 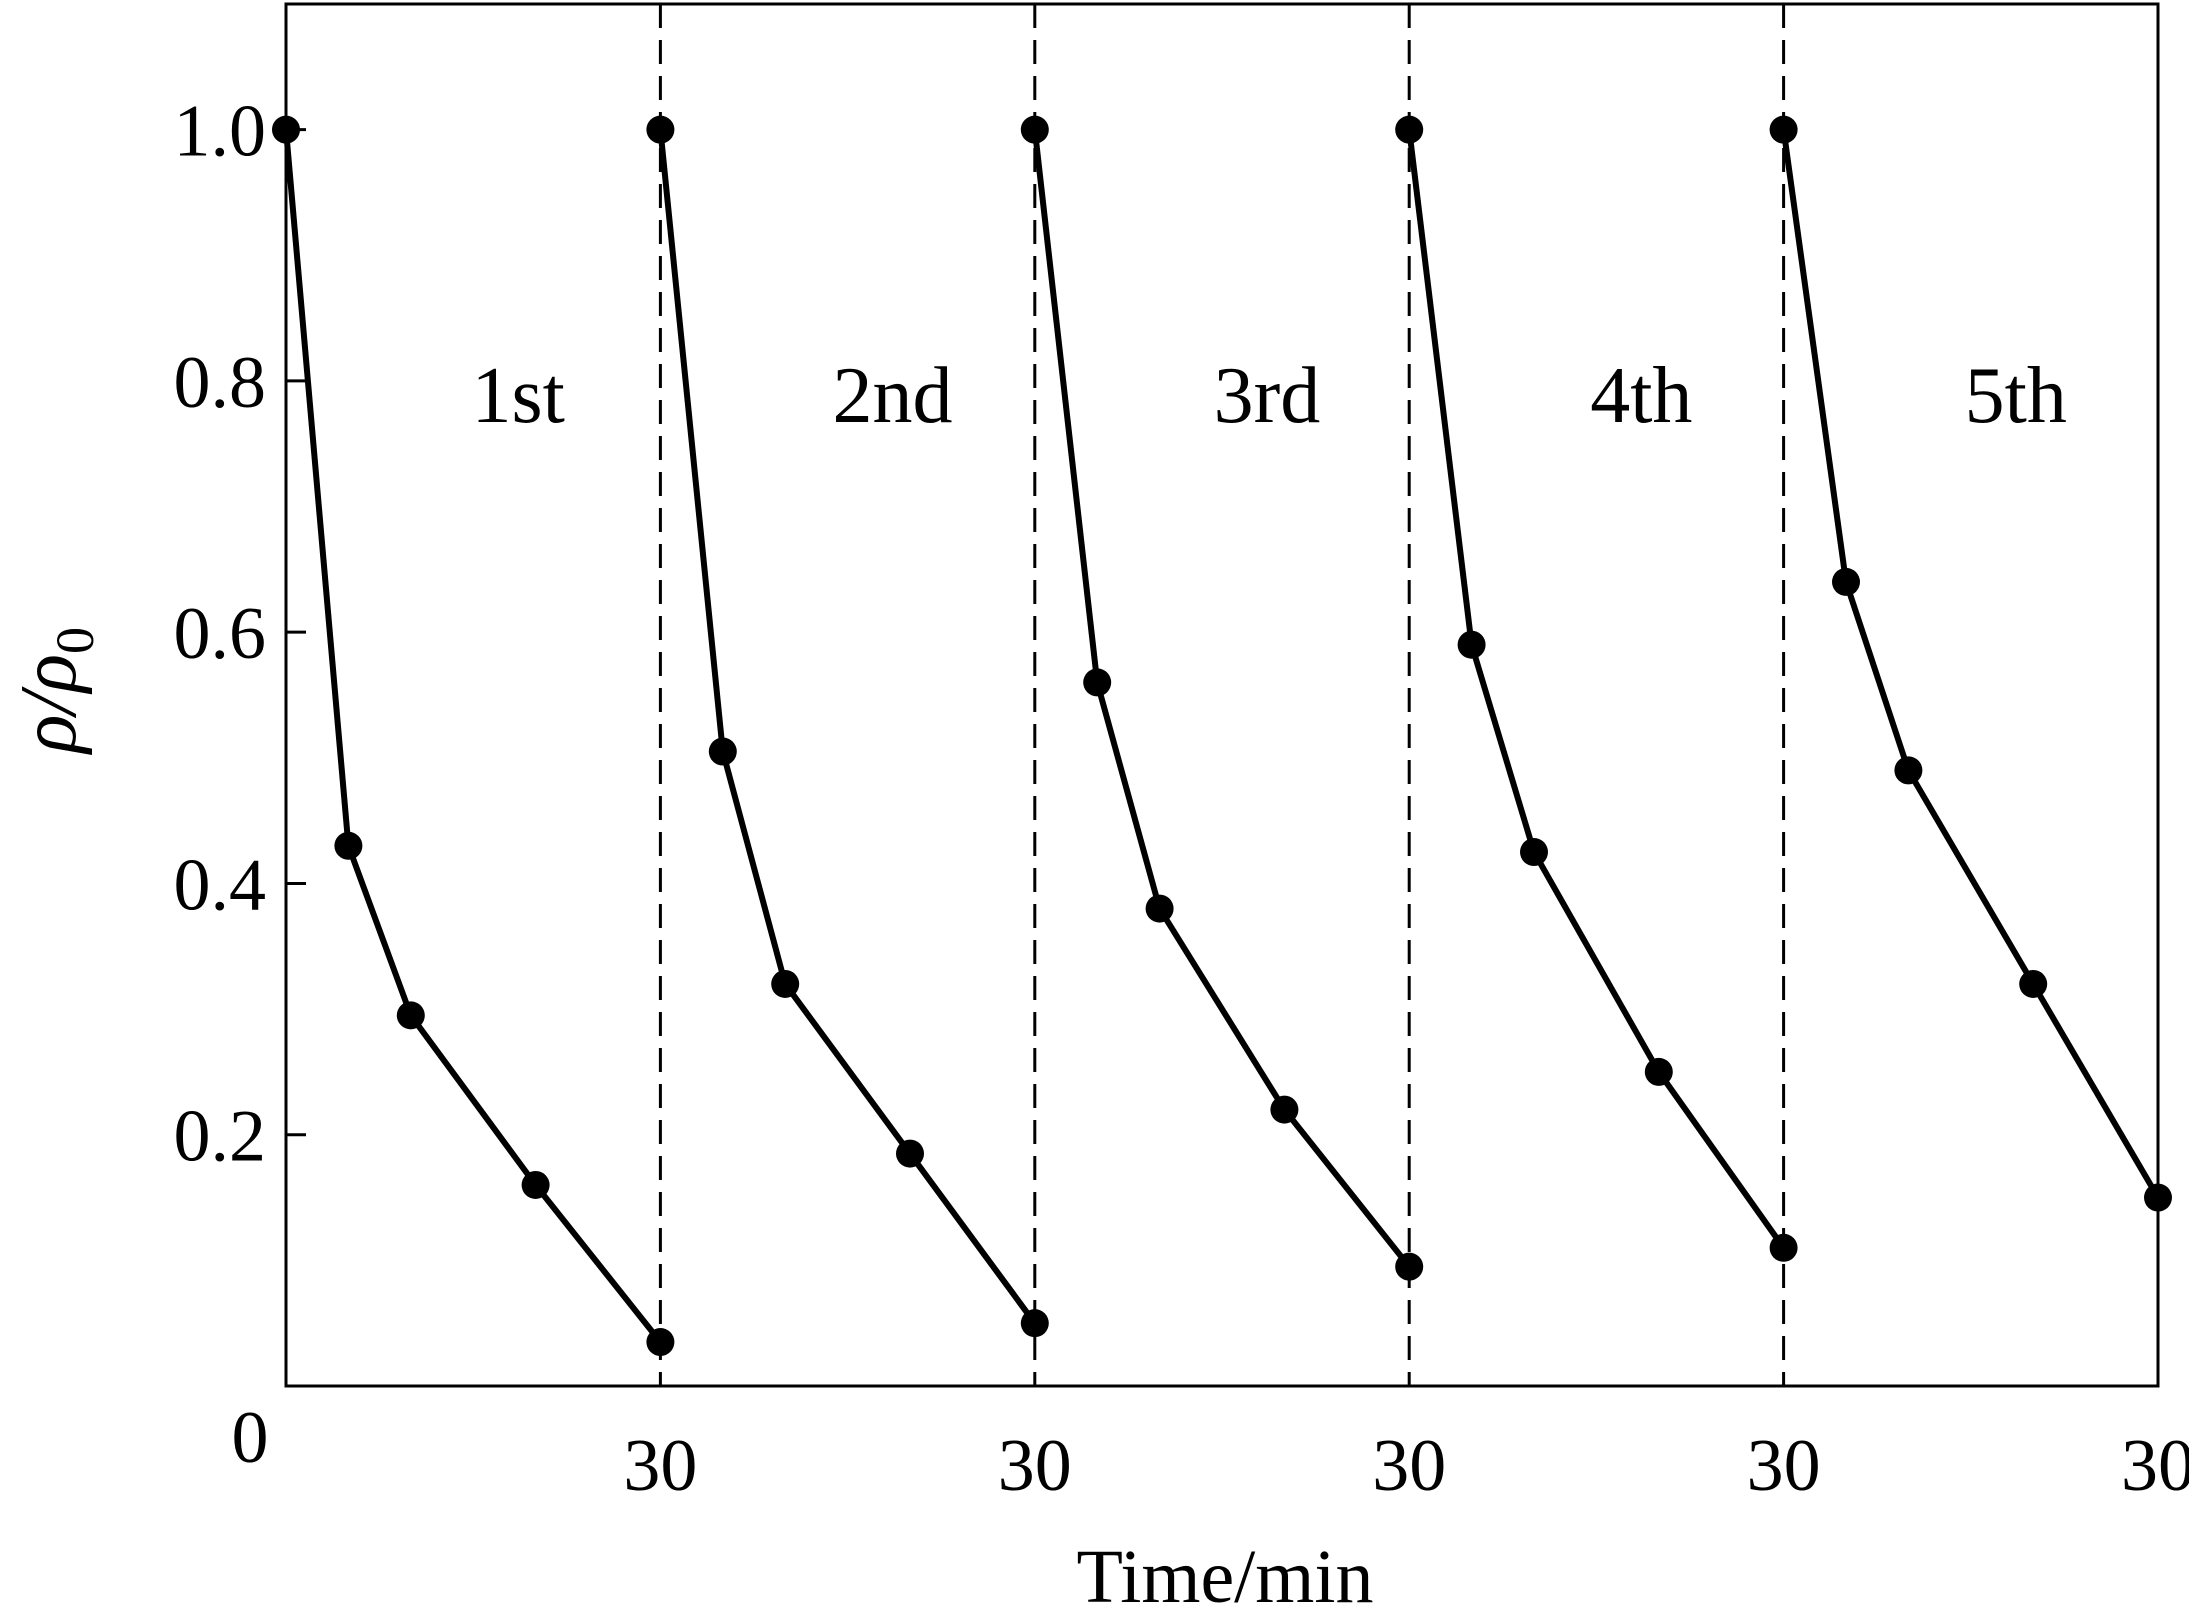 What do you see at coordinates (220, 132) in the screenshot?
I see `y-tick-label: 1.0` at bounding box center [220, 132].